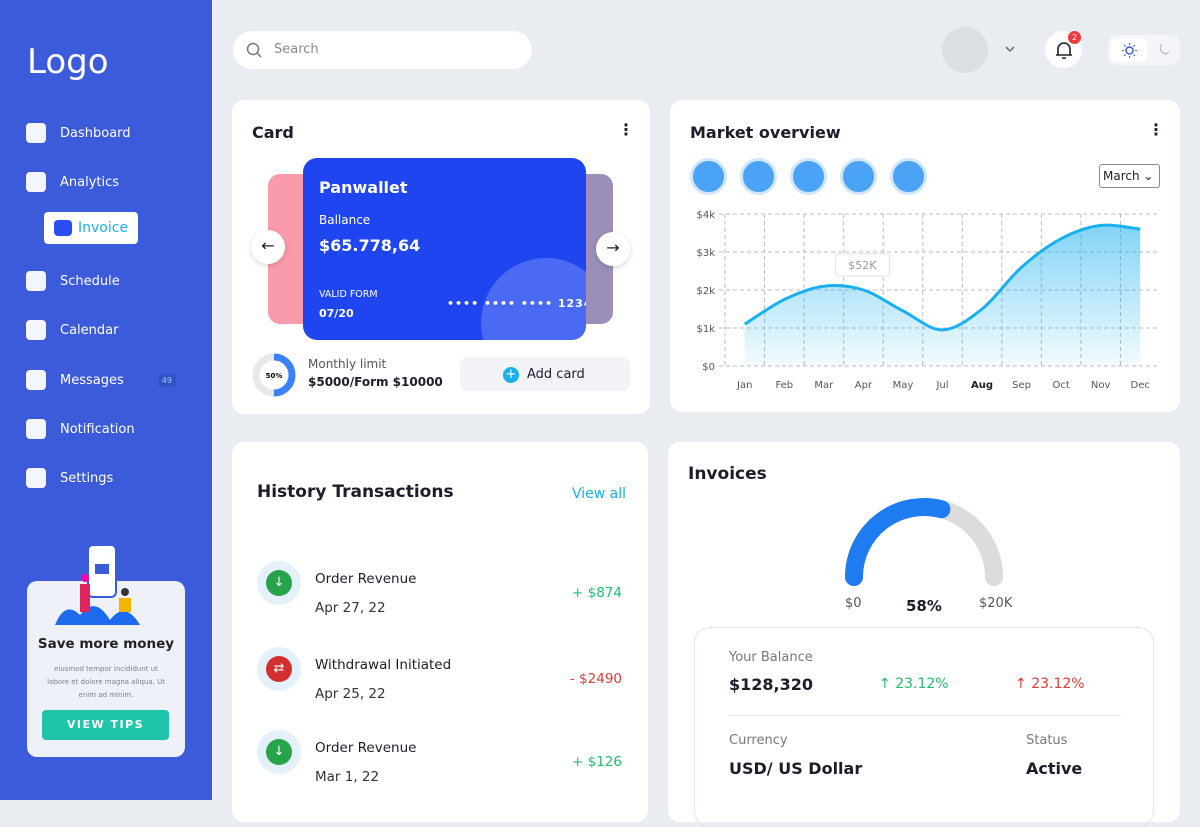 This screenshot has height=827, width=1200. Describe the element at coordinates (97, 429) in the screenshot. I see `nav-label: Notification` at that location.